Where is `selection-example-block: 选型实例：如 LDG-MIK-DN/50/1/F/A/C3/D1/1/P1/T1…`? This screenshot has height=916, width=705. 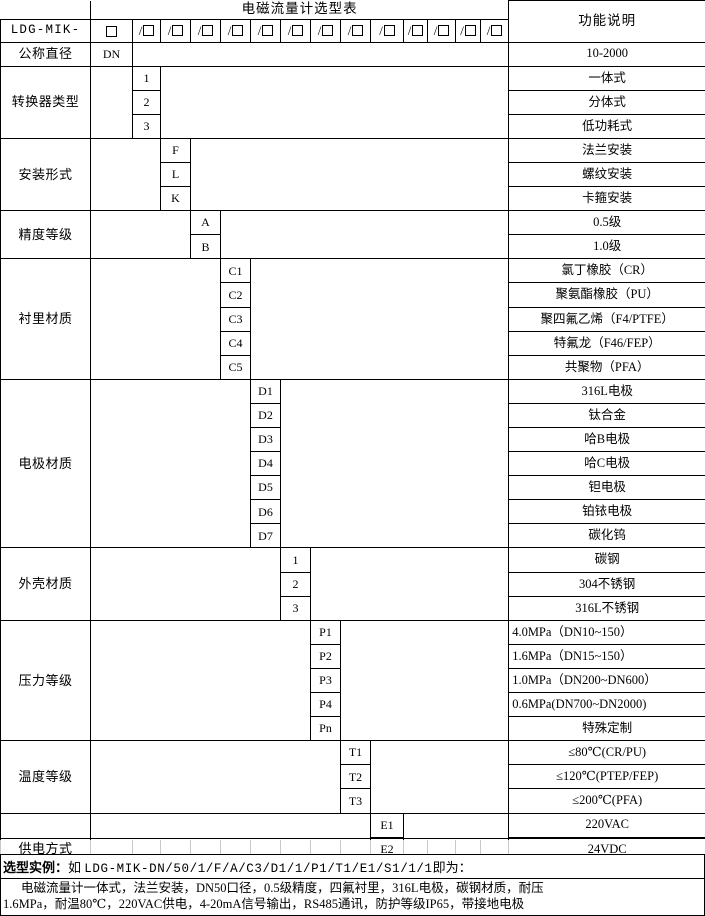 selection-example-block: 选型实例：如 LDG-MIK-DN/50/1/F/A/C3/D1/1/P1/T1… is located at coordinates (352, 885).